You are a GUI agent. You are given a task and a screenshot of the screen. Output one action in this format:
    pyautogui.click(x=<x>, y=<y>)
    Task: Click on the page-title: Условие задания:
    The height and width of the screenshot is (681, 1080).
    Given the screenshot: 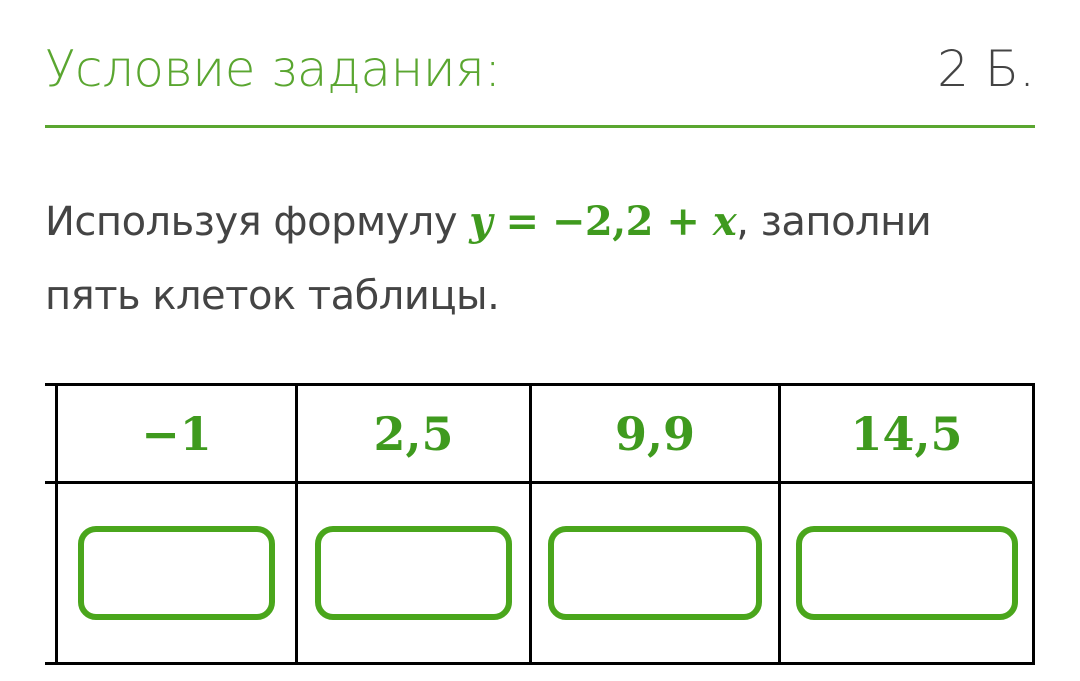 What is the action you would take?
    pyautogui.click(x=273, y=69)
    